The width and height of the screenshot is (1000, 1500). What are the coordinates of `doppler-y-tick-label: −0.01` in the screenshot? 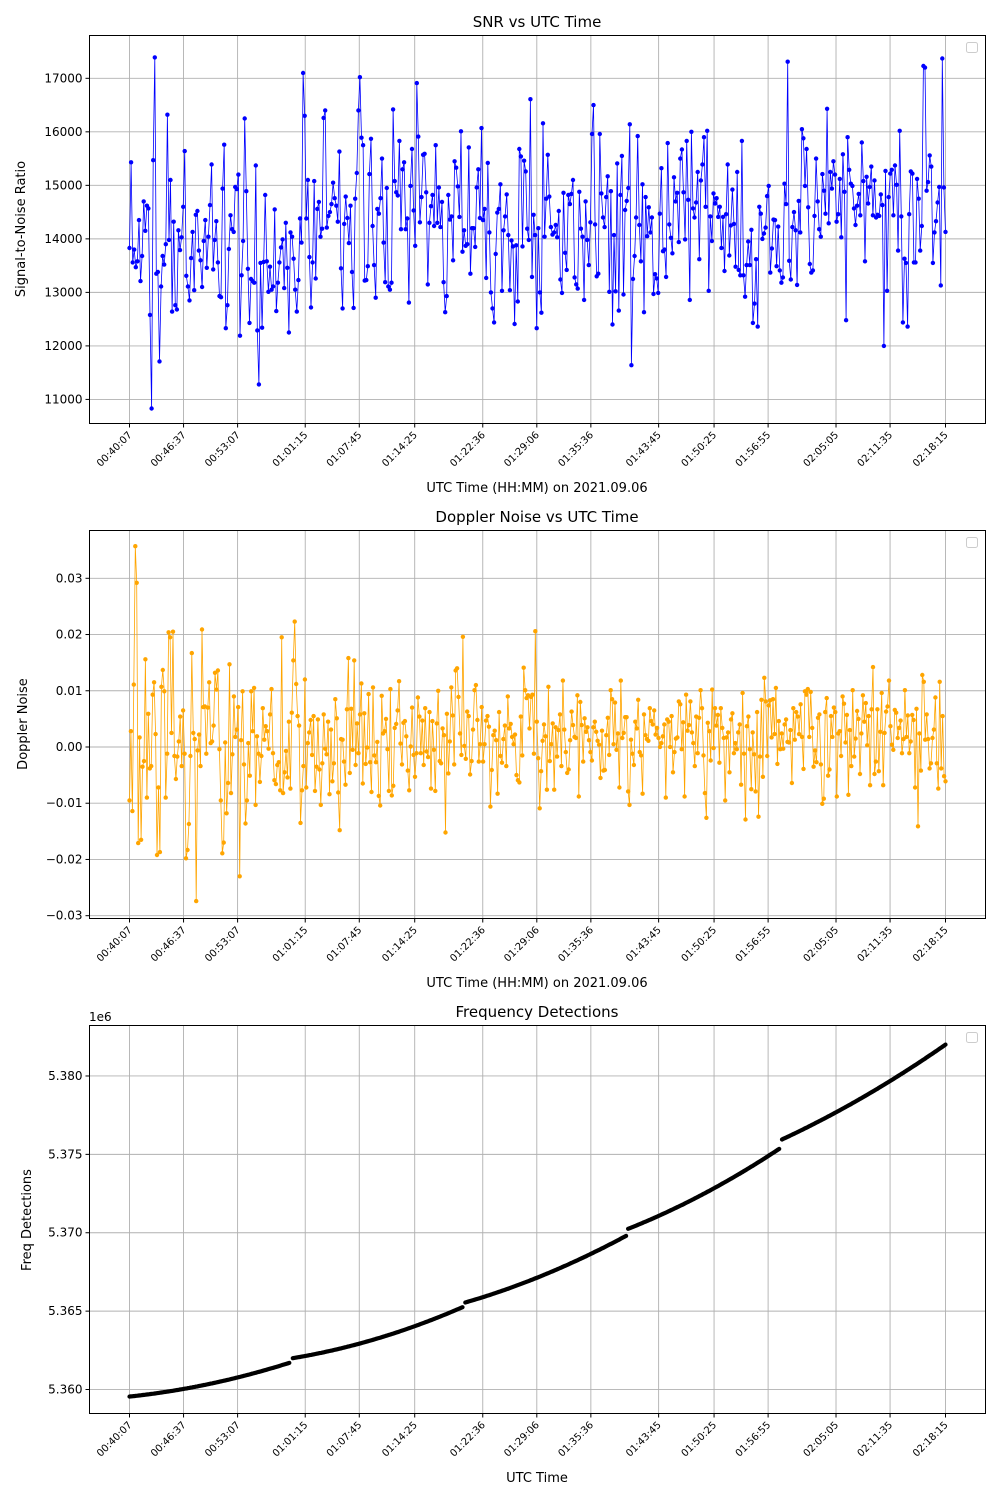 It's located at (64, 803).